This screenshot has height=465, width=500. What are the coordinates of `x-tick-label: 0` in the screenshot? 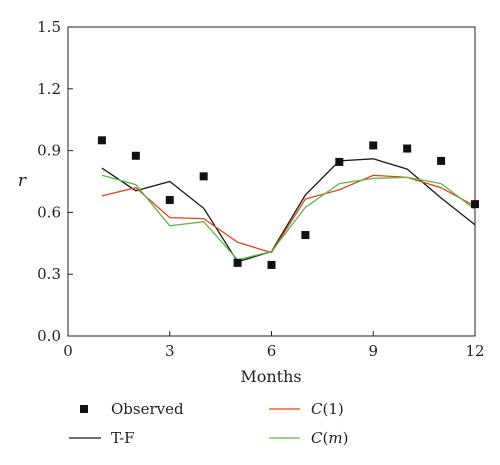 It's located at (68, 351).